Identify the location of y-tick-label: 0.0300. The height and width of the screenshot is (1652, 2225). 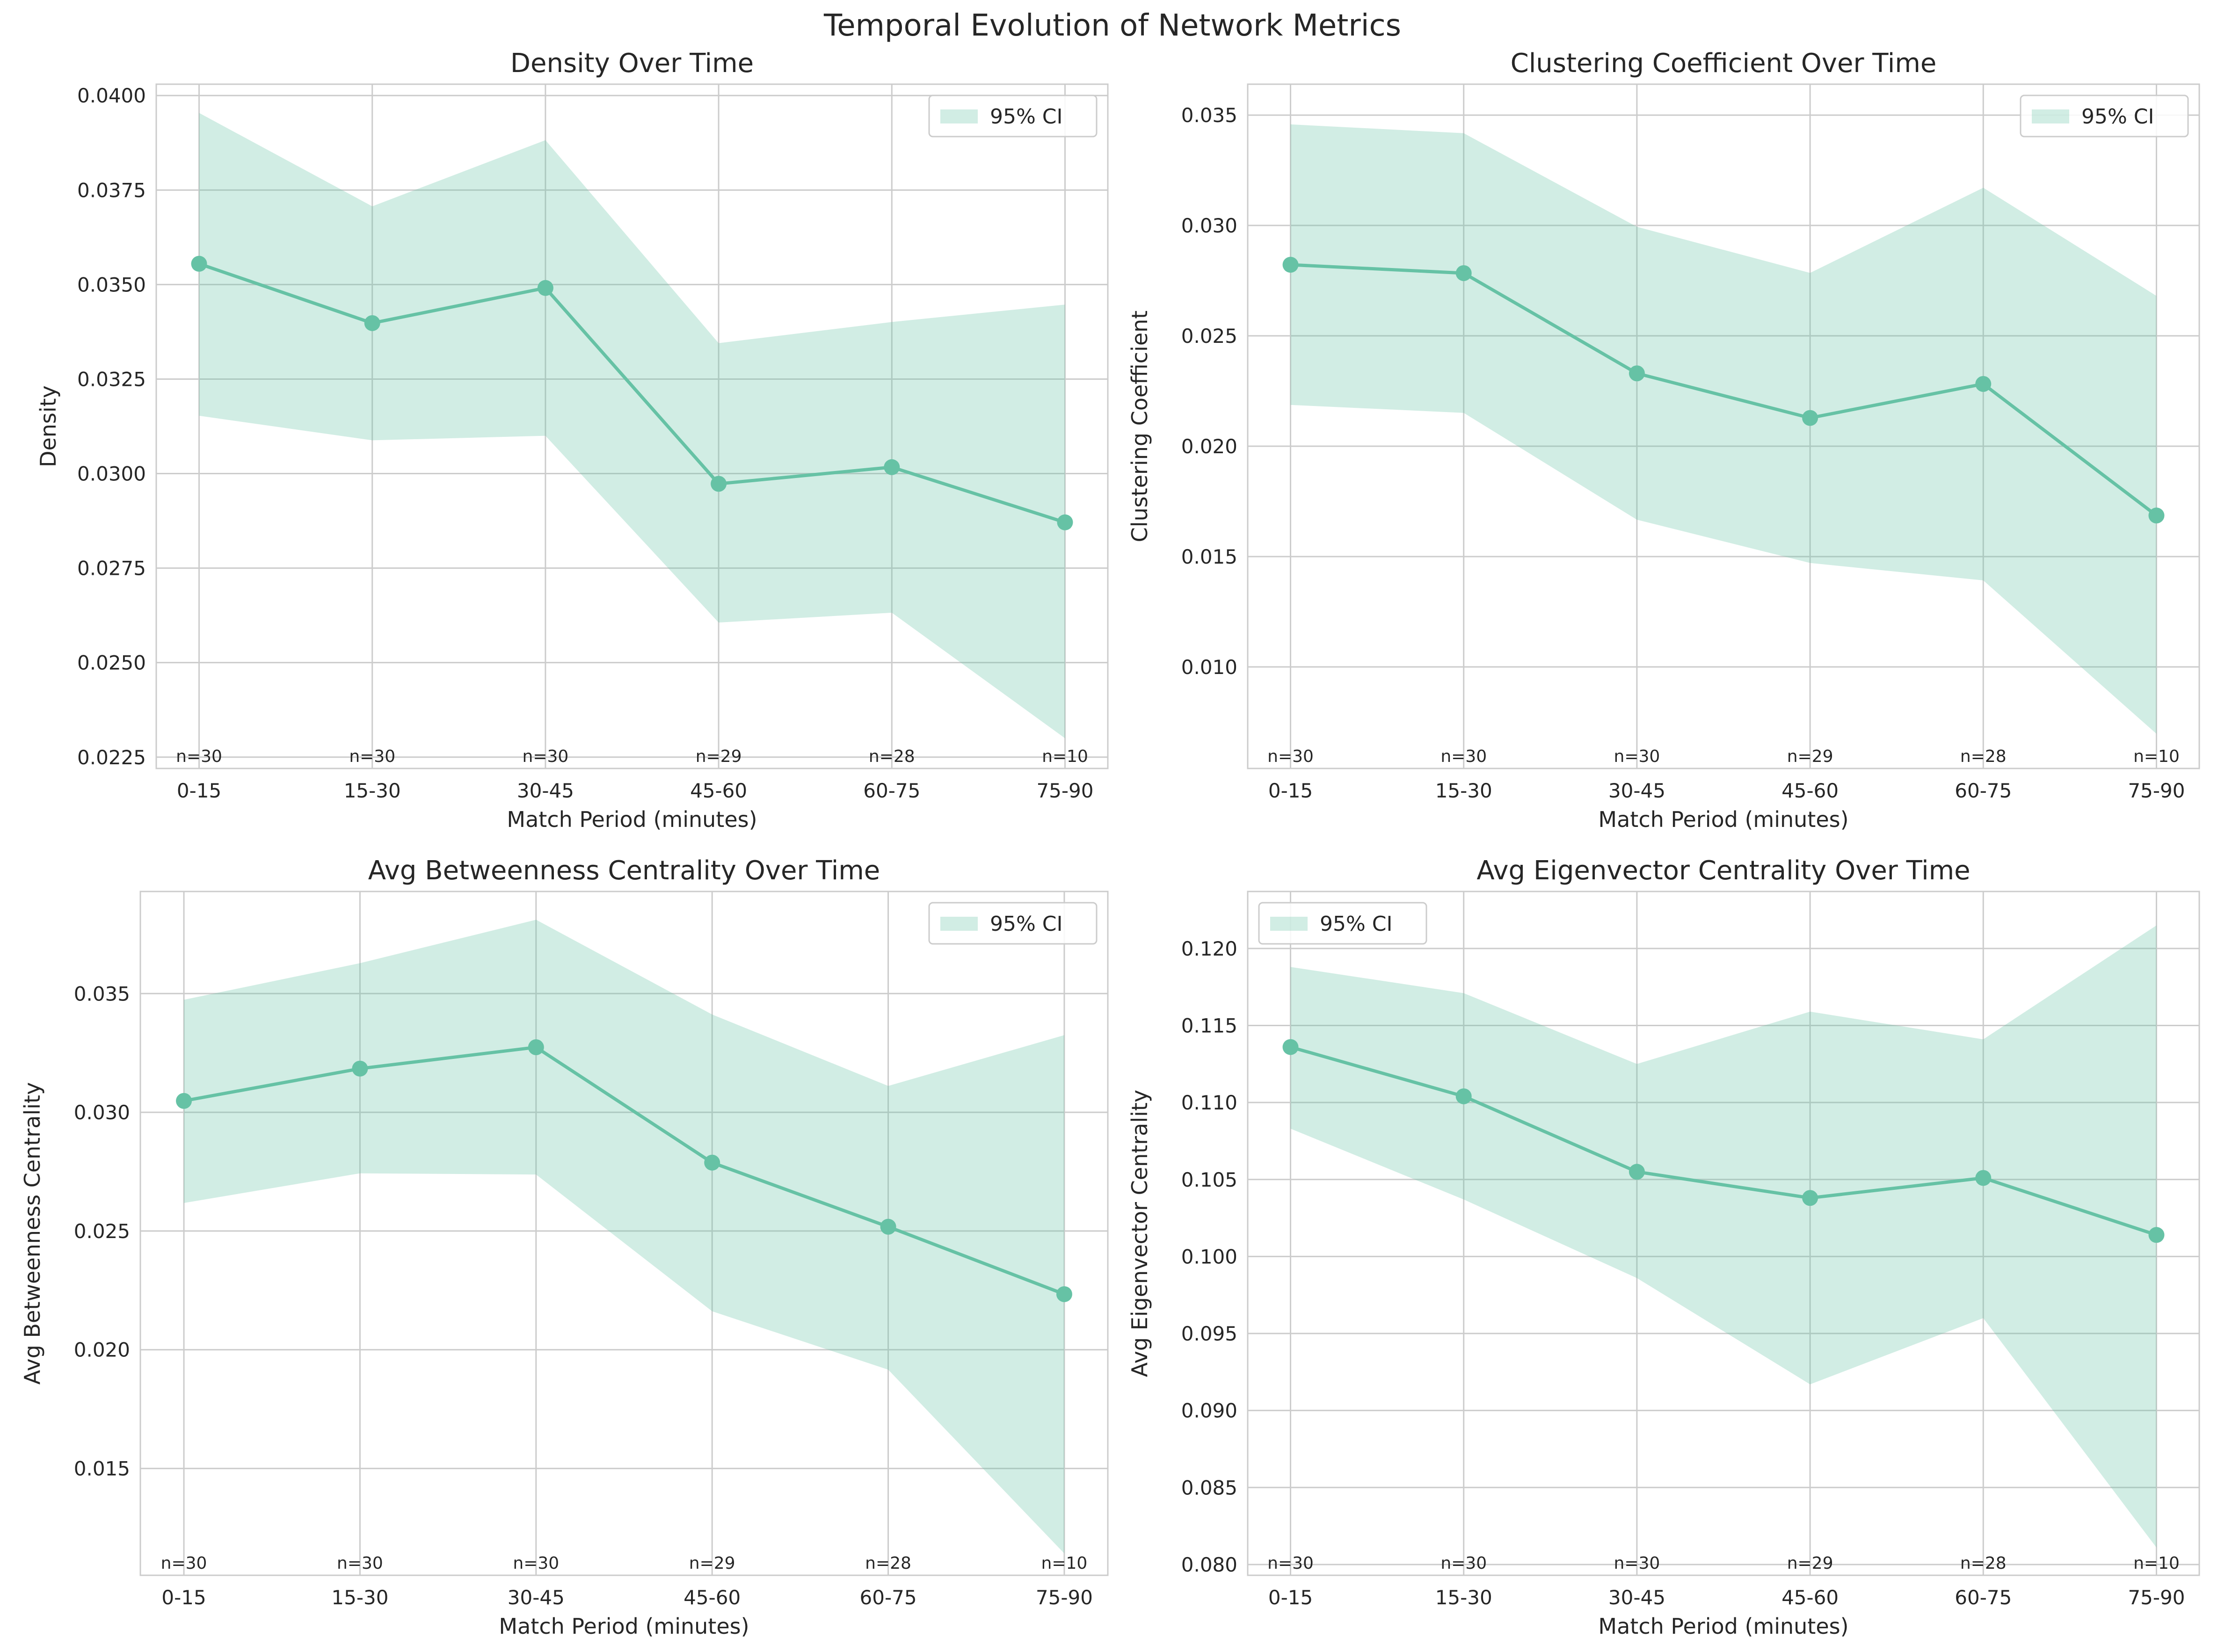
(111, 474).